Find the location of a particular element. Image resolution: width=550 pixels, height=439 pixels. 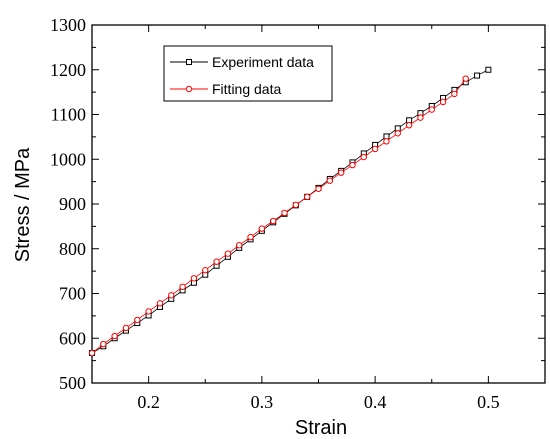

x-axis-title: Strain is located at coordinates (321, 428).